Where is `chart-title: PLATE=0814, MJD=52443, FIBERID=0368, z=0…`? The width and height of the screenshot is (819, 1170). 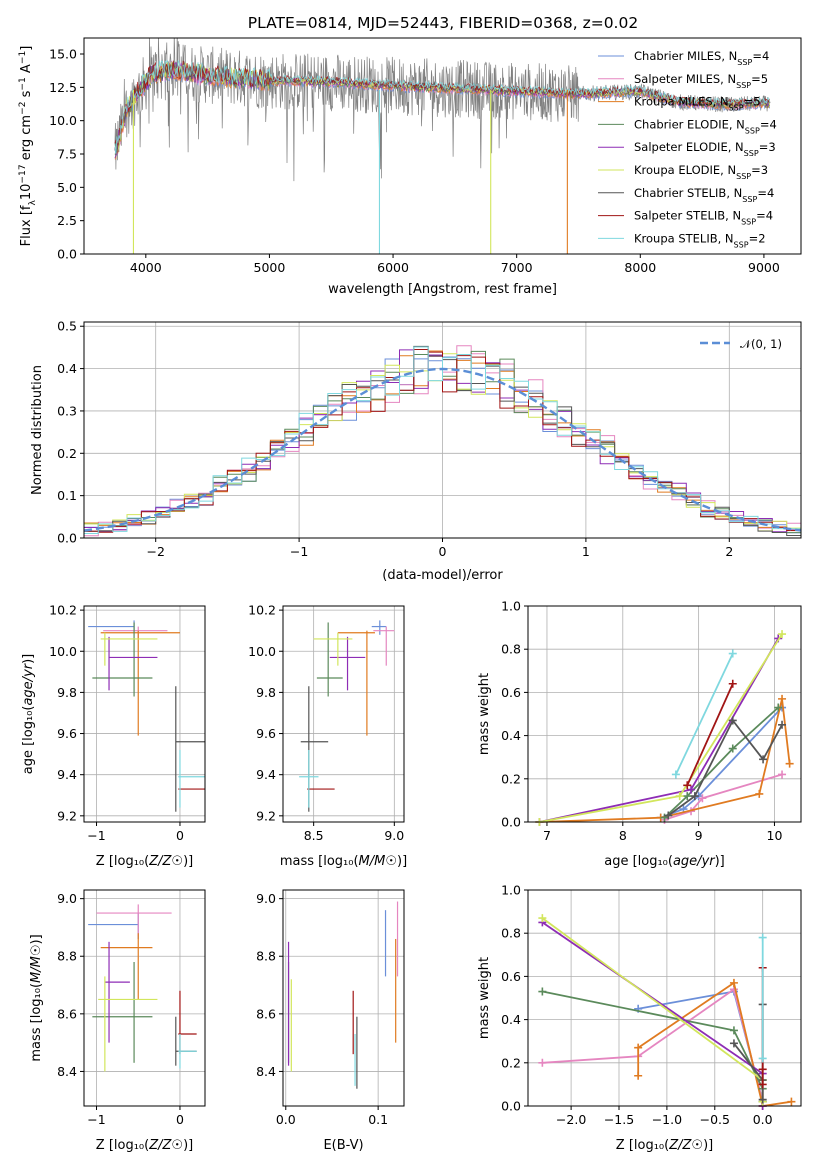
chart-title: PLATE=0814, MJD=52443, FIBERID=0368, z=0… is located at coordinates (443, 23).